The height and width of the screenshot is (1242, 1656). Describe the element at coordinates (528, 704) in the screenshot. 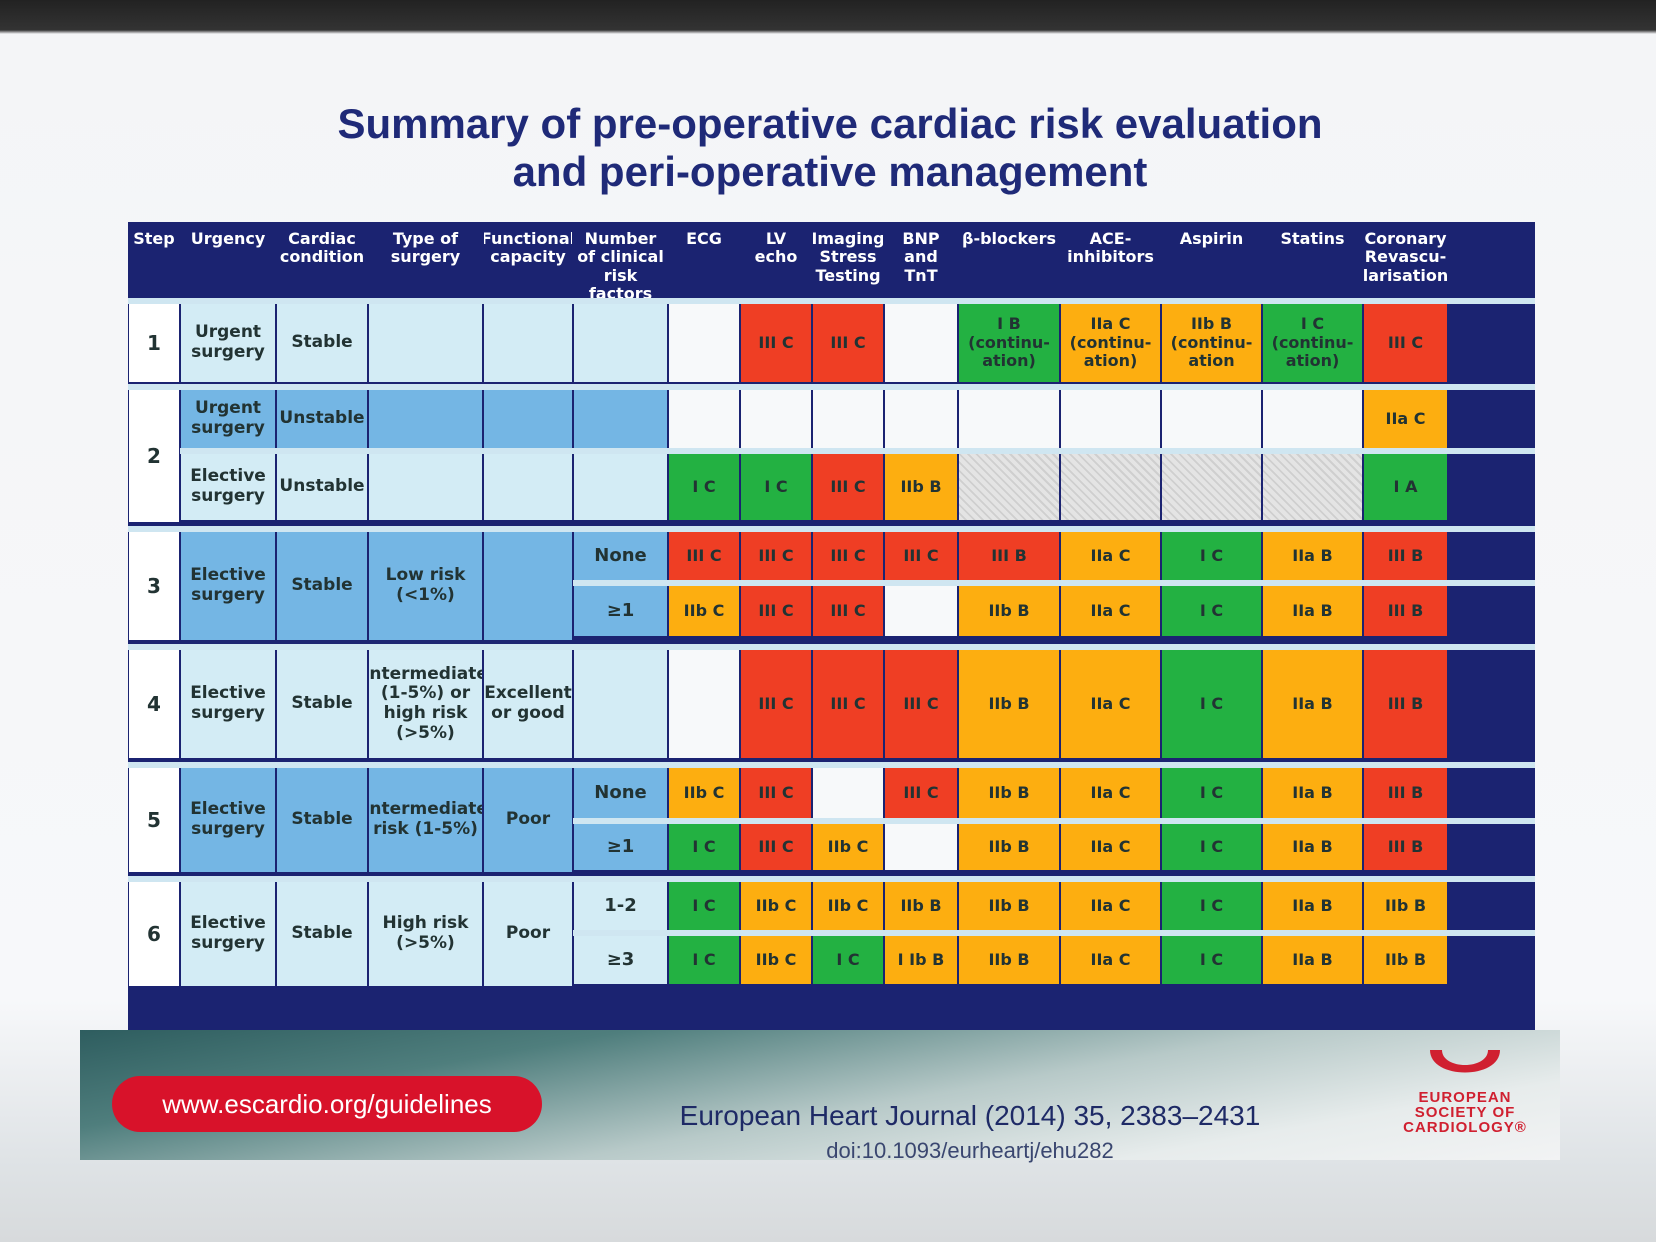

I see `functional-capacity-cell: Excellent or good` at that location.